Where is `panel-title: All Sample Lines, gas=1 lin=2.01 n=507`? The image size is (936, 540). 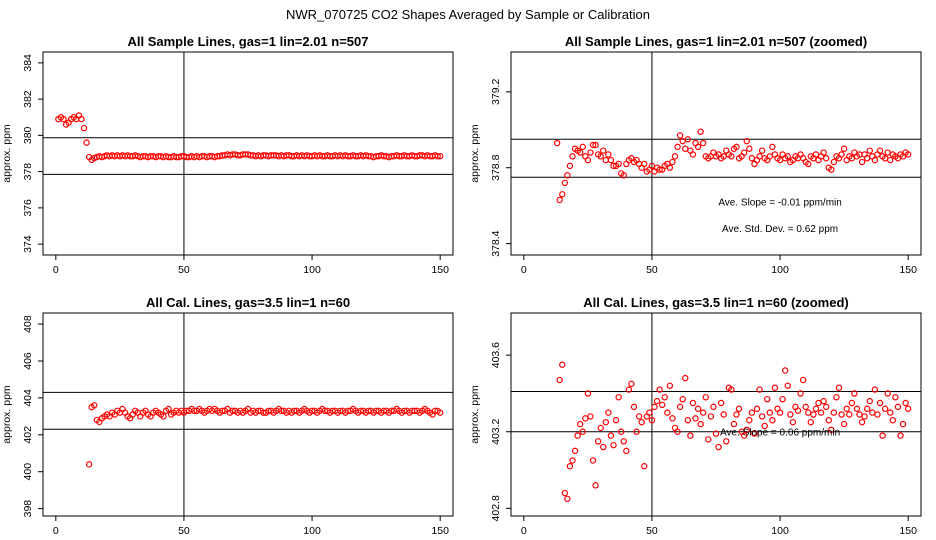 panel-title: All Sample Lines, gas=1 lin=2.01 n=507 is located at coordinates (248, 41).